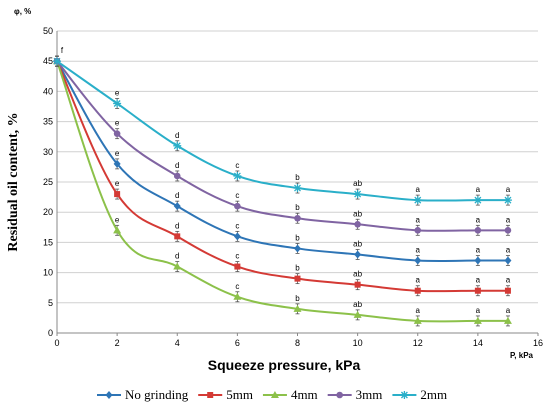  Describe the element at coordinates (48, 152) in the screenshot. I see `y-tick-label: 30` at that location.